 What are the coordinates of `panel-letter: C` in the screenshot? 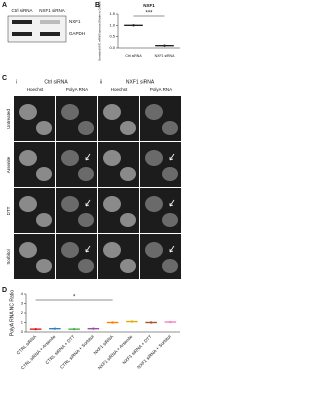 It's located at (4, 78).